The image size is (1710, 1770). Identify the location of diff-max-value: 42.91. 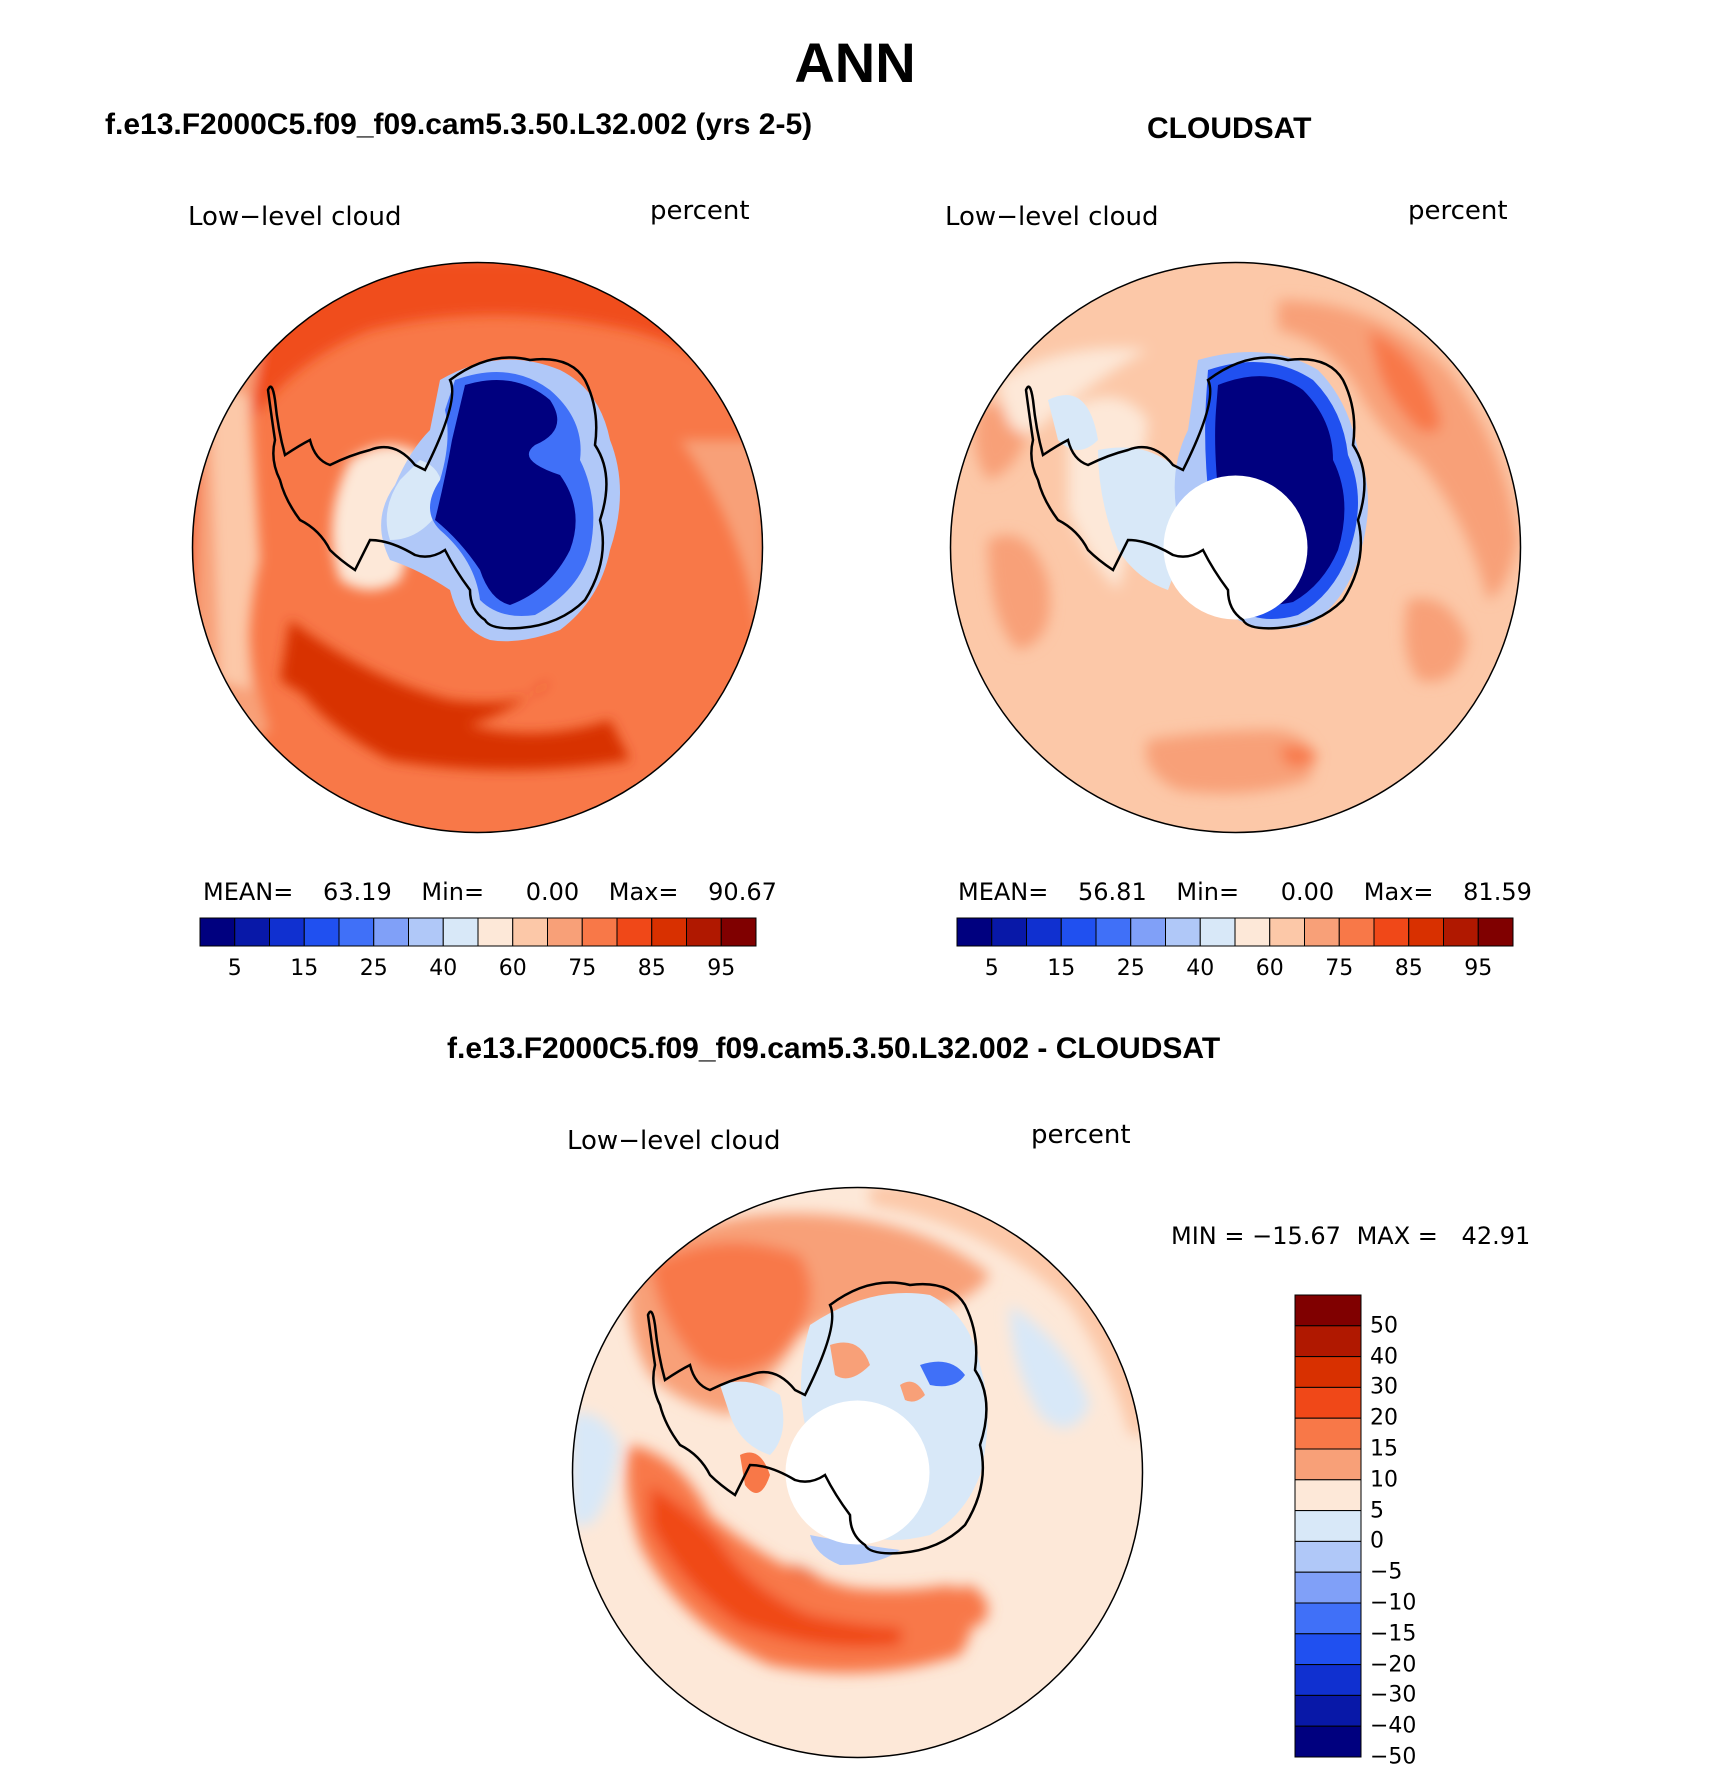
(1496, 1236).